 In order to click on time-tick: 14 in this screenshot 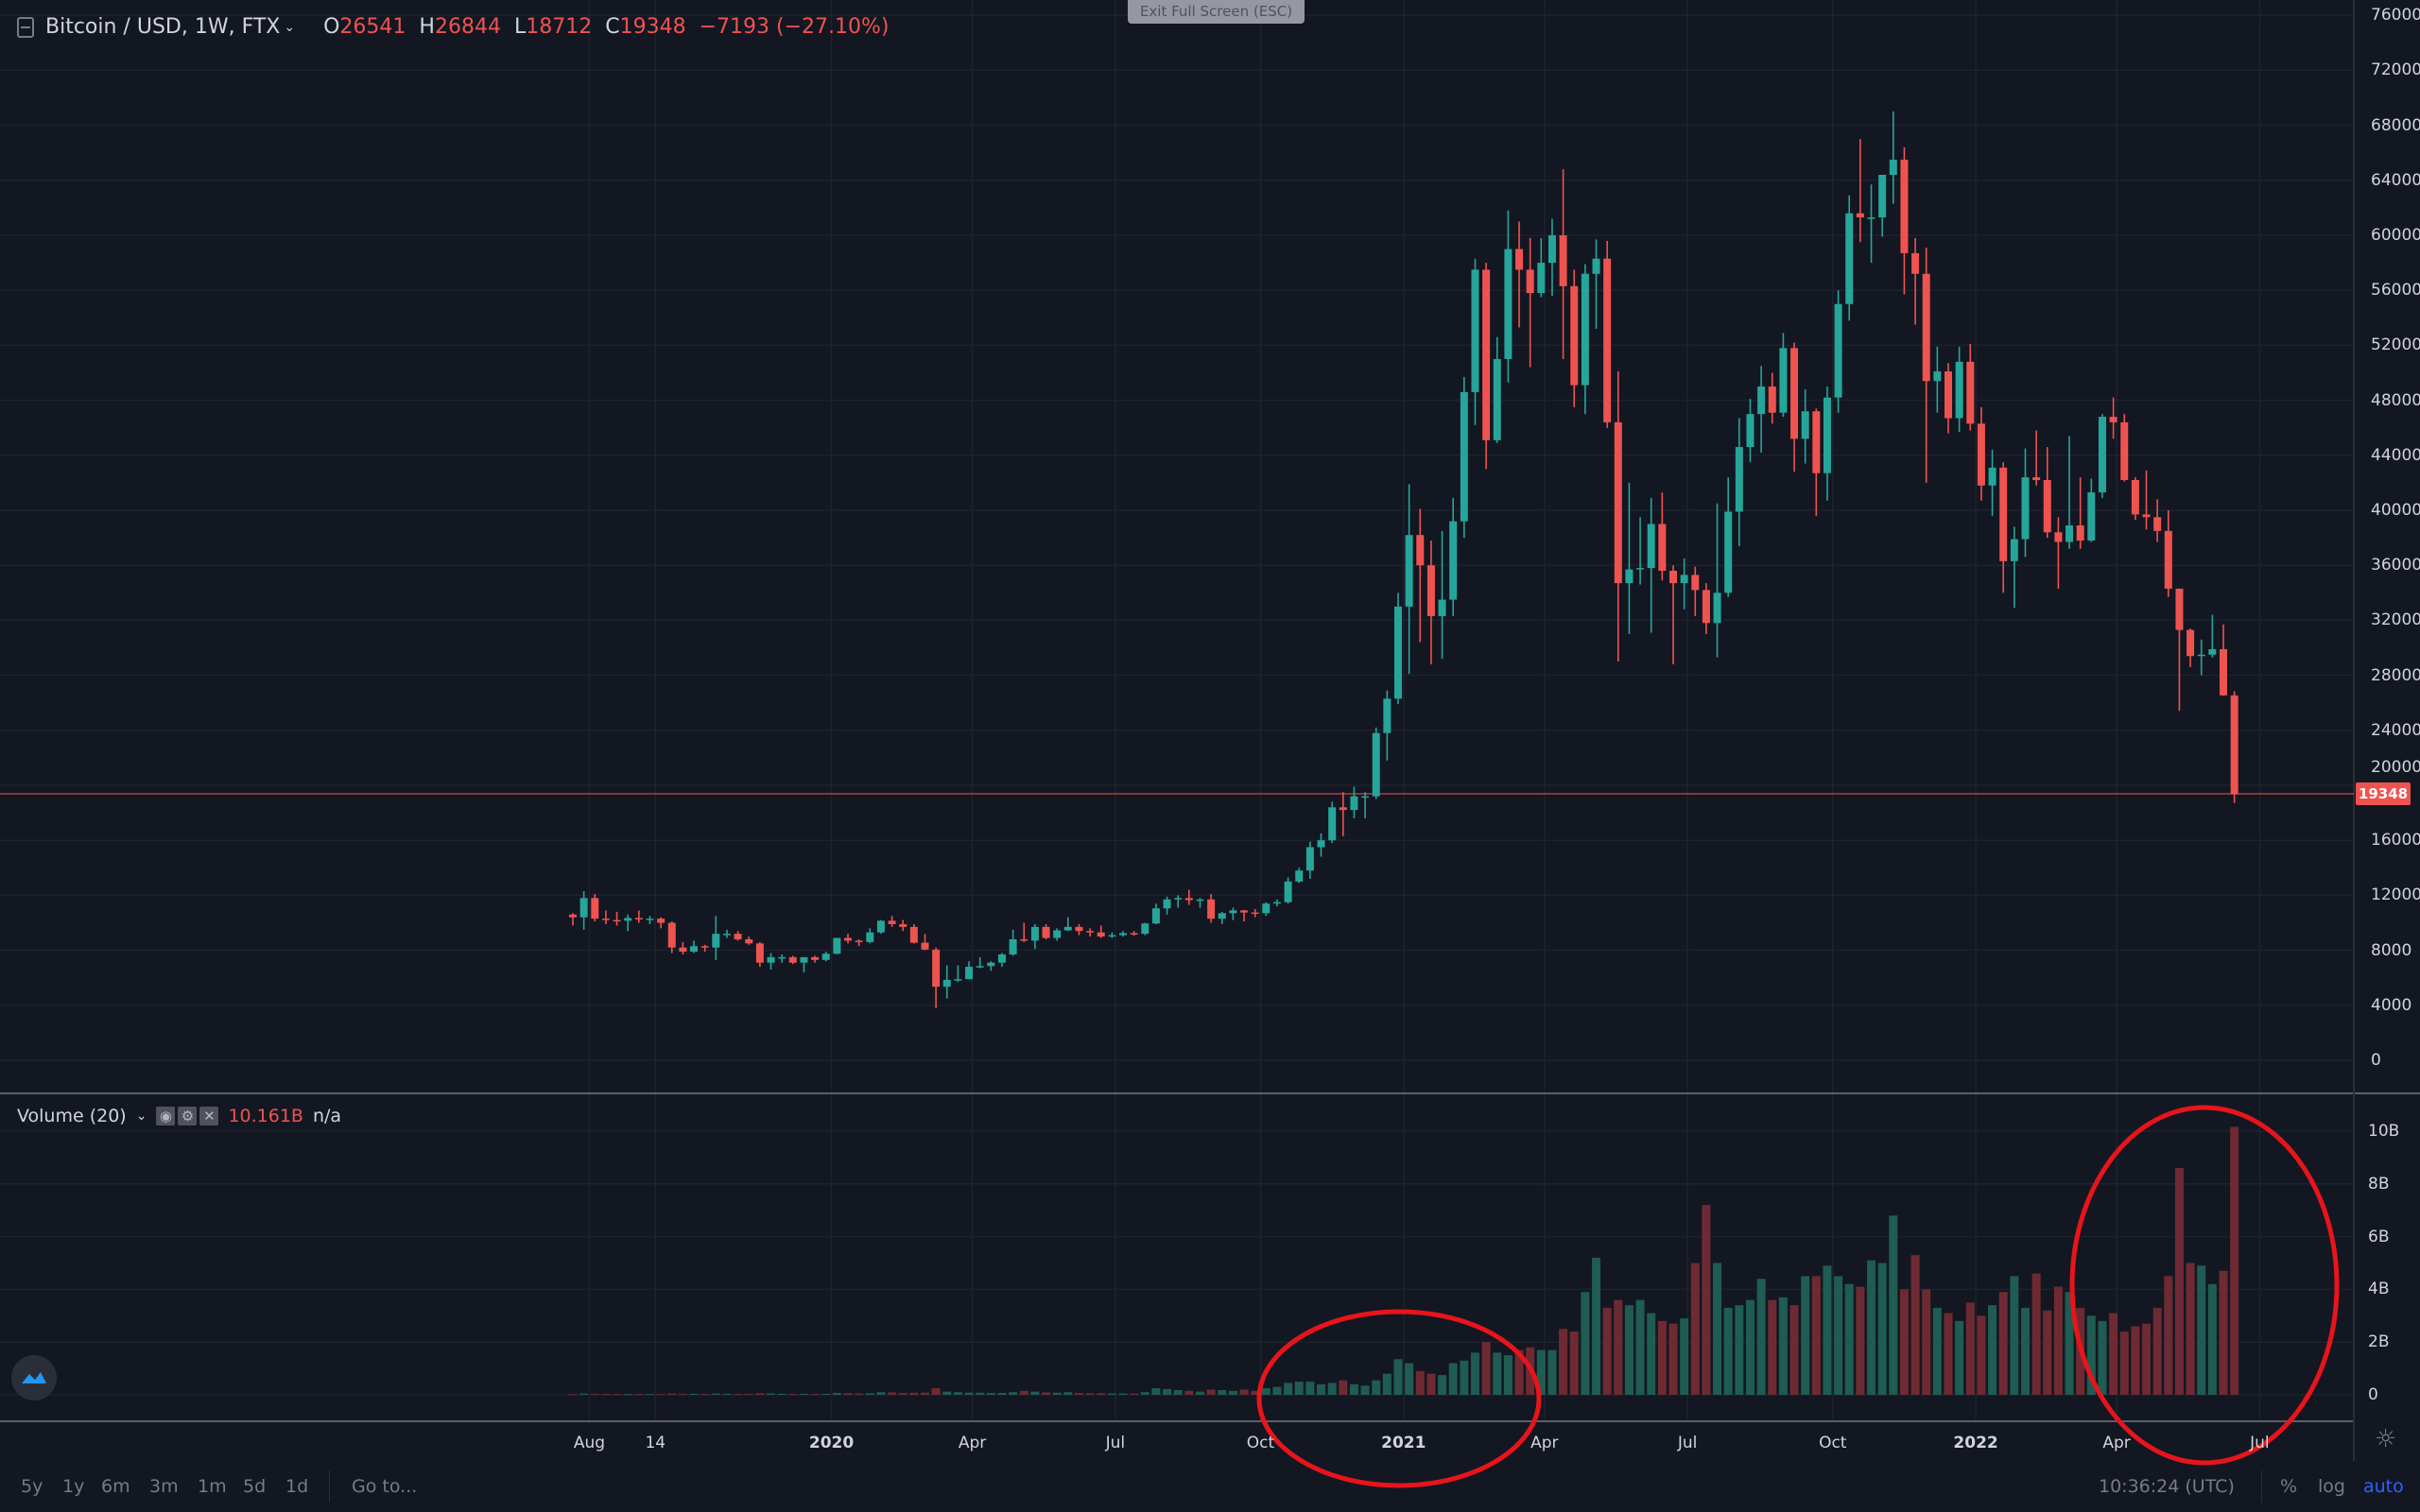, I will do `click(655, 1443)`.